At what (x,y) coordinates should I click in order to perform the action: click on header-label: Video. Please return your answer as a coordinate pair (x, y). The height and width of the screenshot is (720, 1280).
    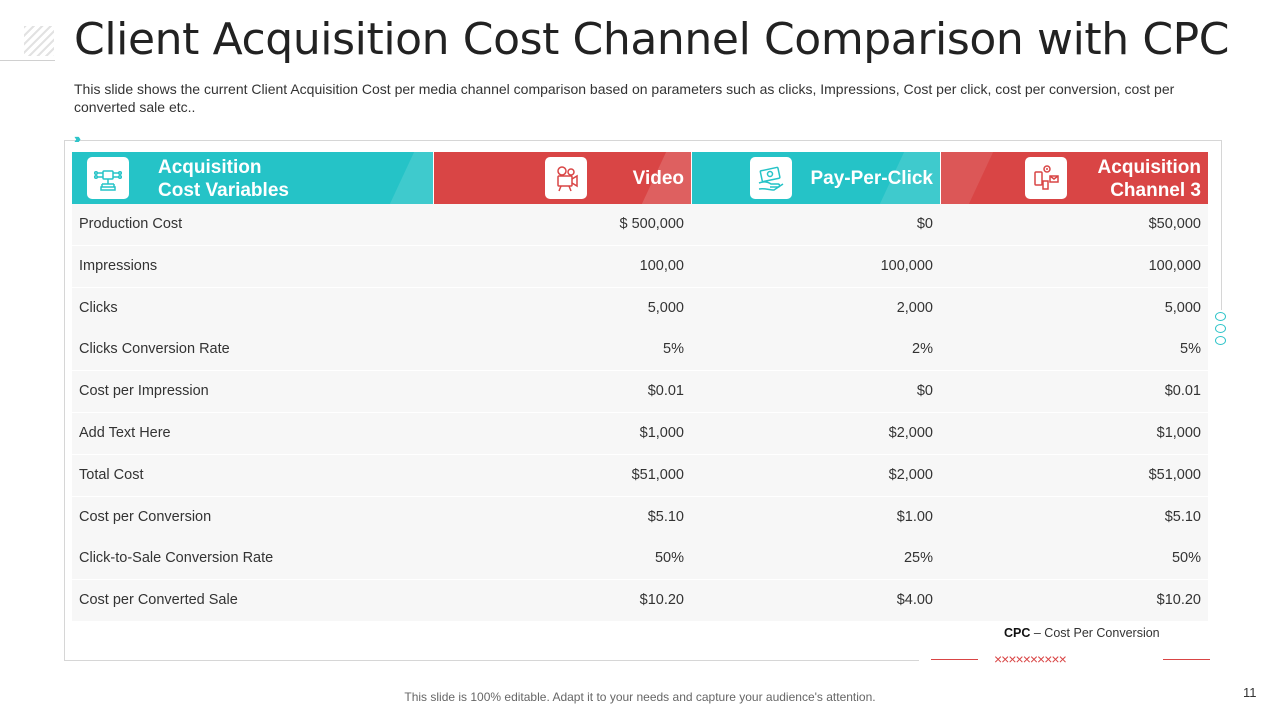
    Looking at the image, I should click on (658, 178).